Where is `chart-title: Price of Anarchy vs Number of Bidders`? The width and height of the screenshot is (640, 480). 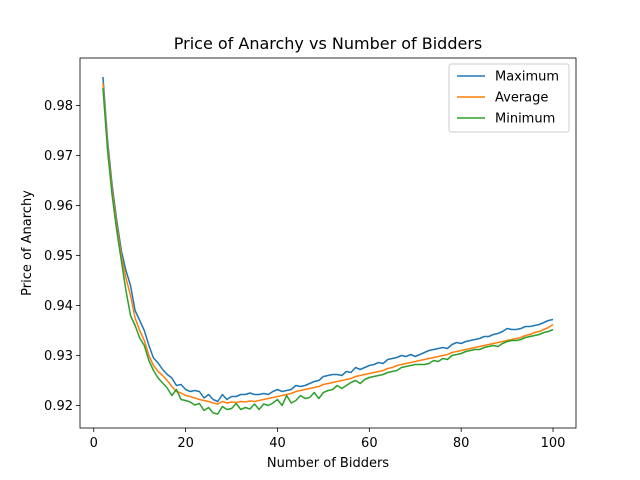
chart-title: Price of Anarchy vs Number of Bidders is located at coordinates (328, 43).